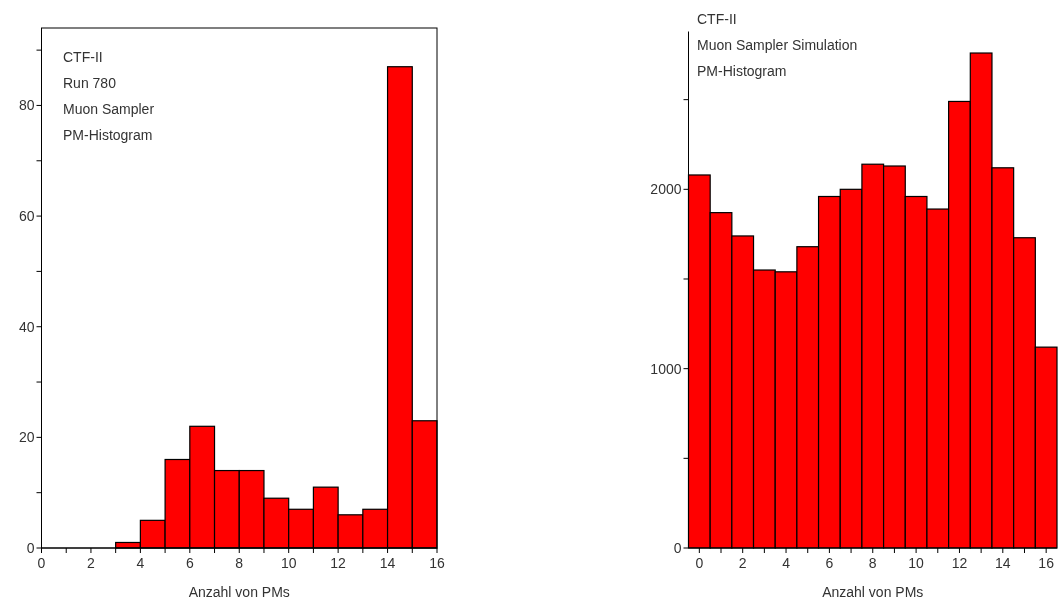  Describe the element at coordinates (109, 109) in the screenshot. I see `annotation: Muon Sampler` at that location.